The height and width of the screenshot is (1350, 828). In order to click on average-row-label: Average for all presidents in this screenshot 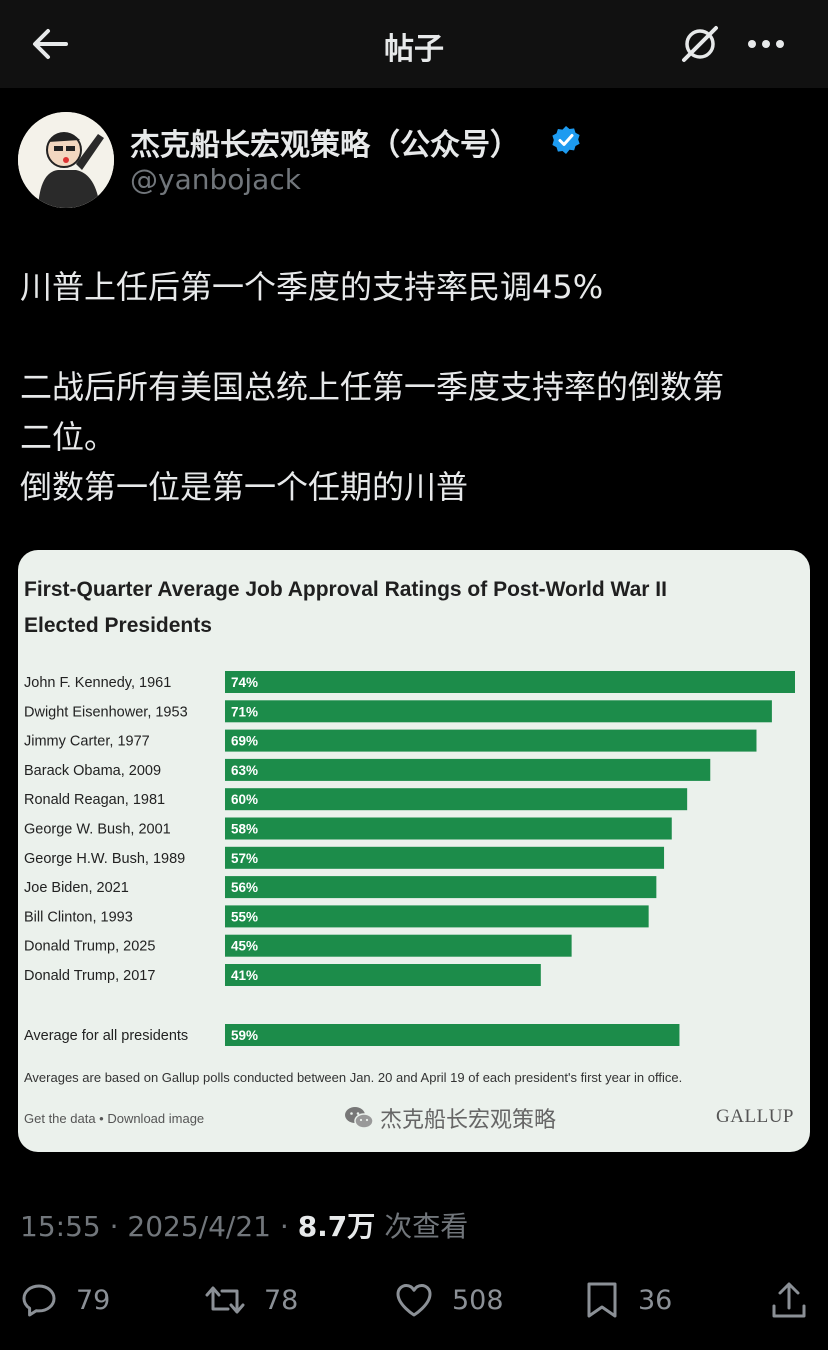, I will do `click(106, 1036)`.